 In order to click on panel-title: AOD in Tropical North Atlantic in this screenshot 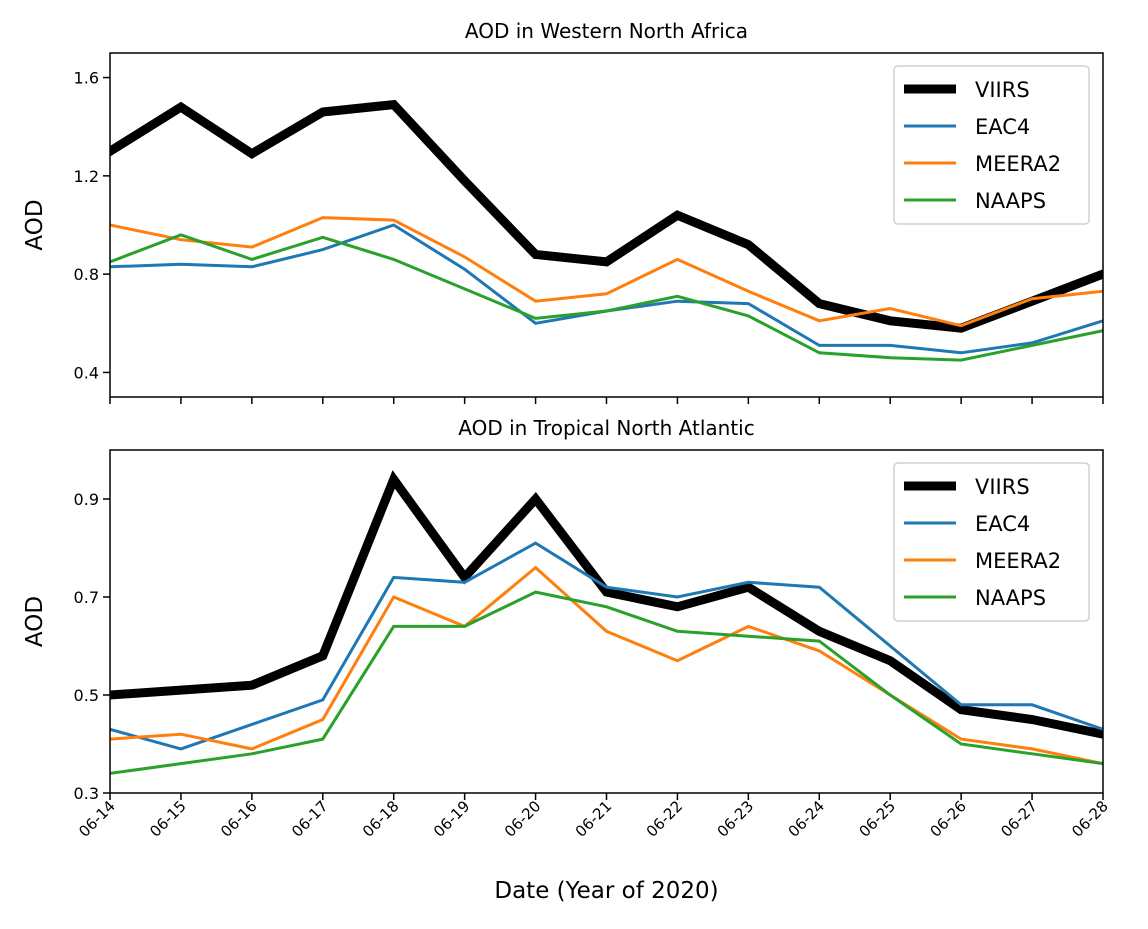, I will do `click(606, 428)`.